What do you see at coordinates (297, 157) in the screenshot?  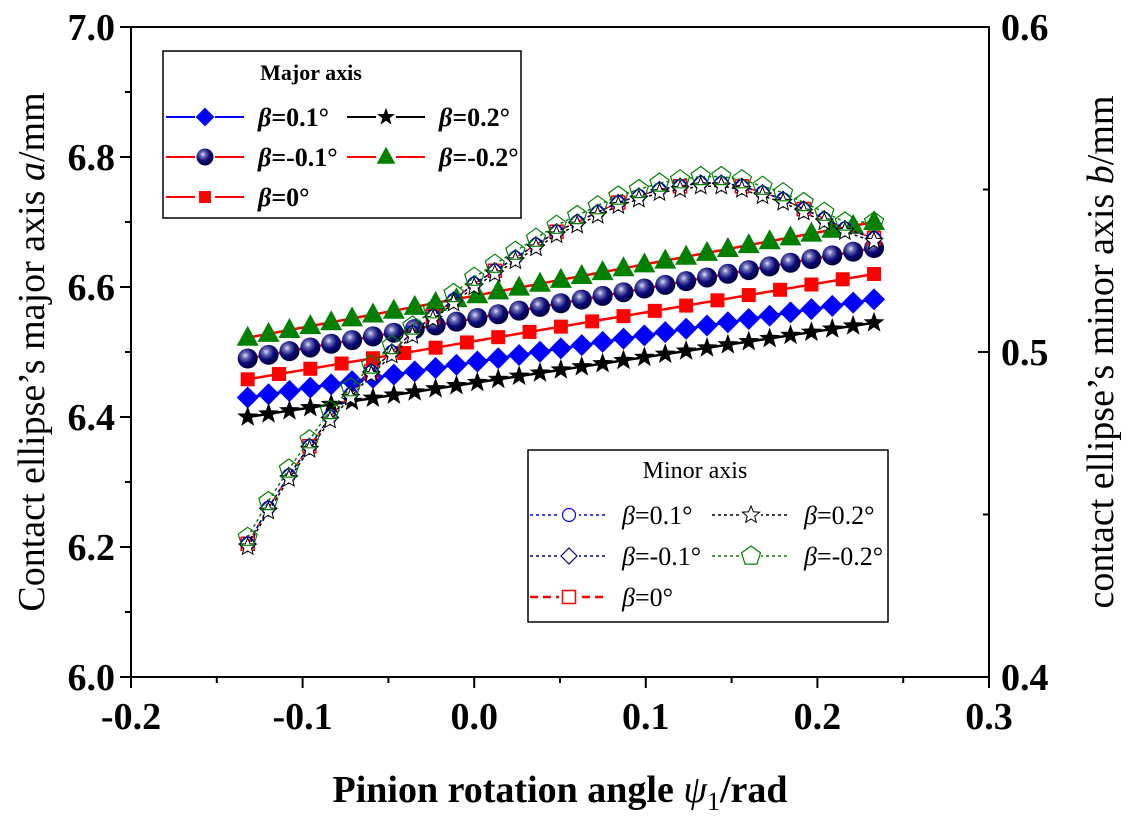 I see `legend-label: β=-0.1°` at bounding box center [297, 157].